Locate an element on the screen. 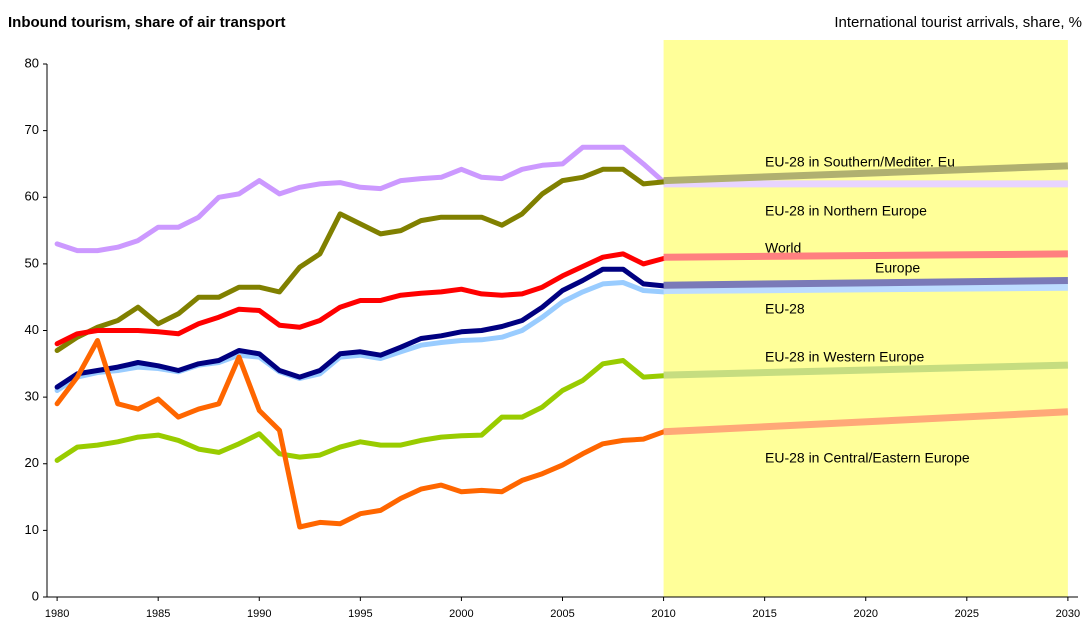 Image resolution: width=1086 pixels, height=625 pixels. series-label: EU-28 in Central/Eastern Europe is located at coordinates (867, 458).